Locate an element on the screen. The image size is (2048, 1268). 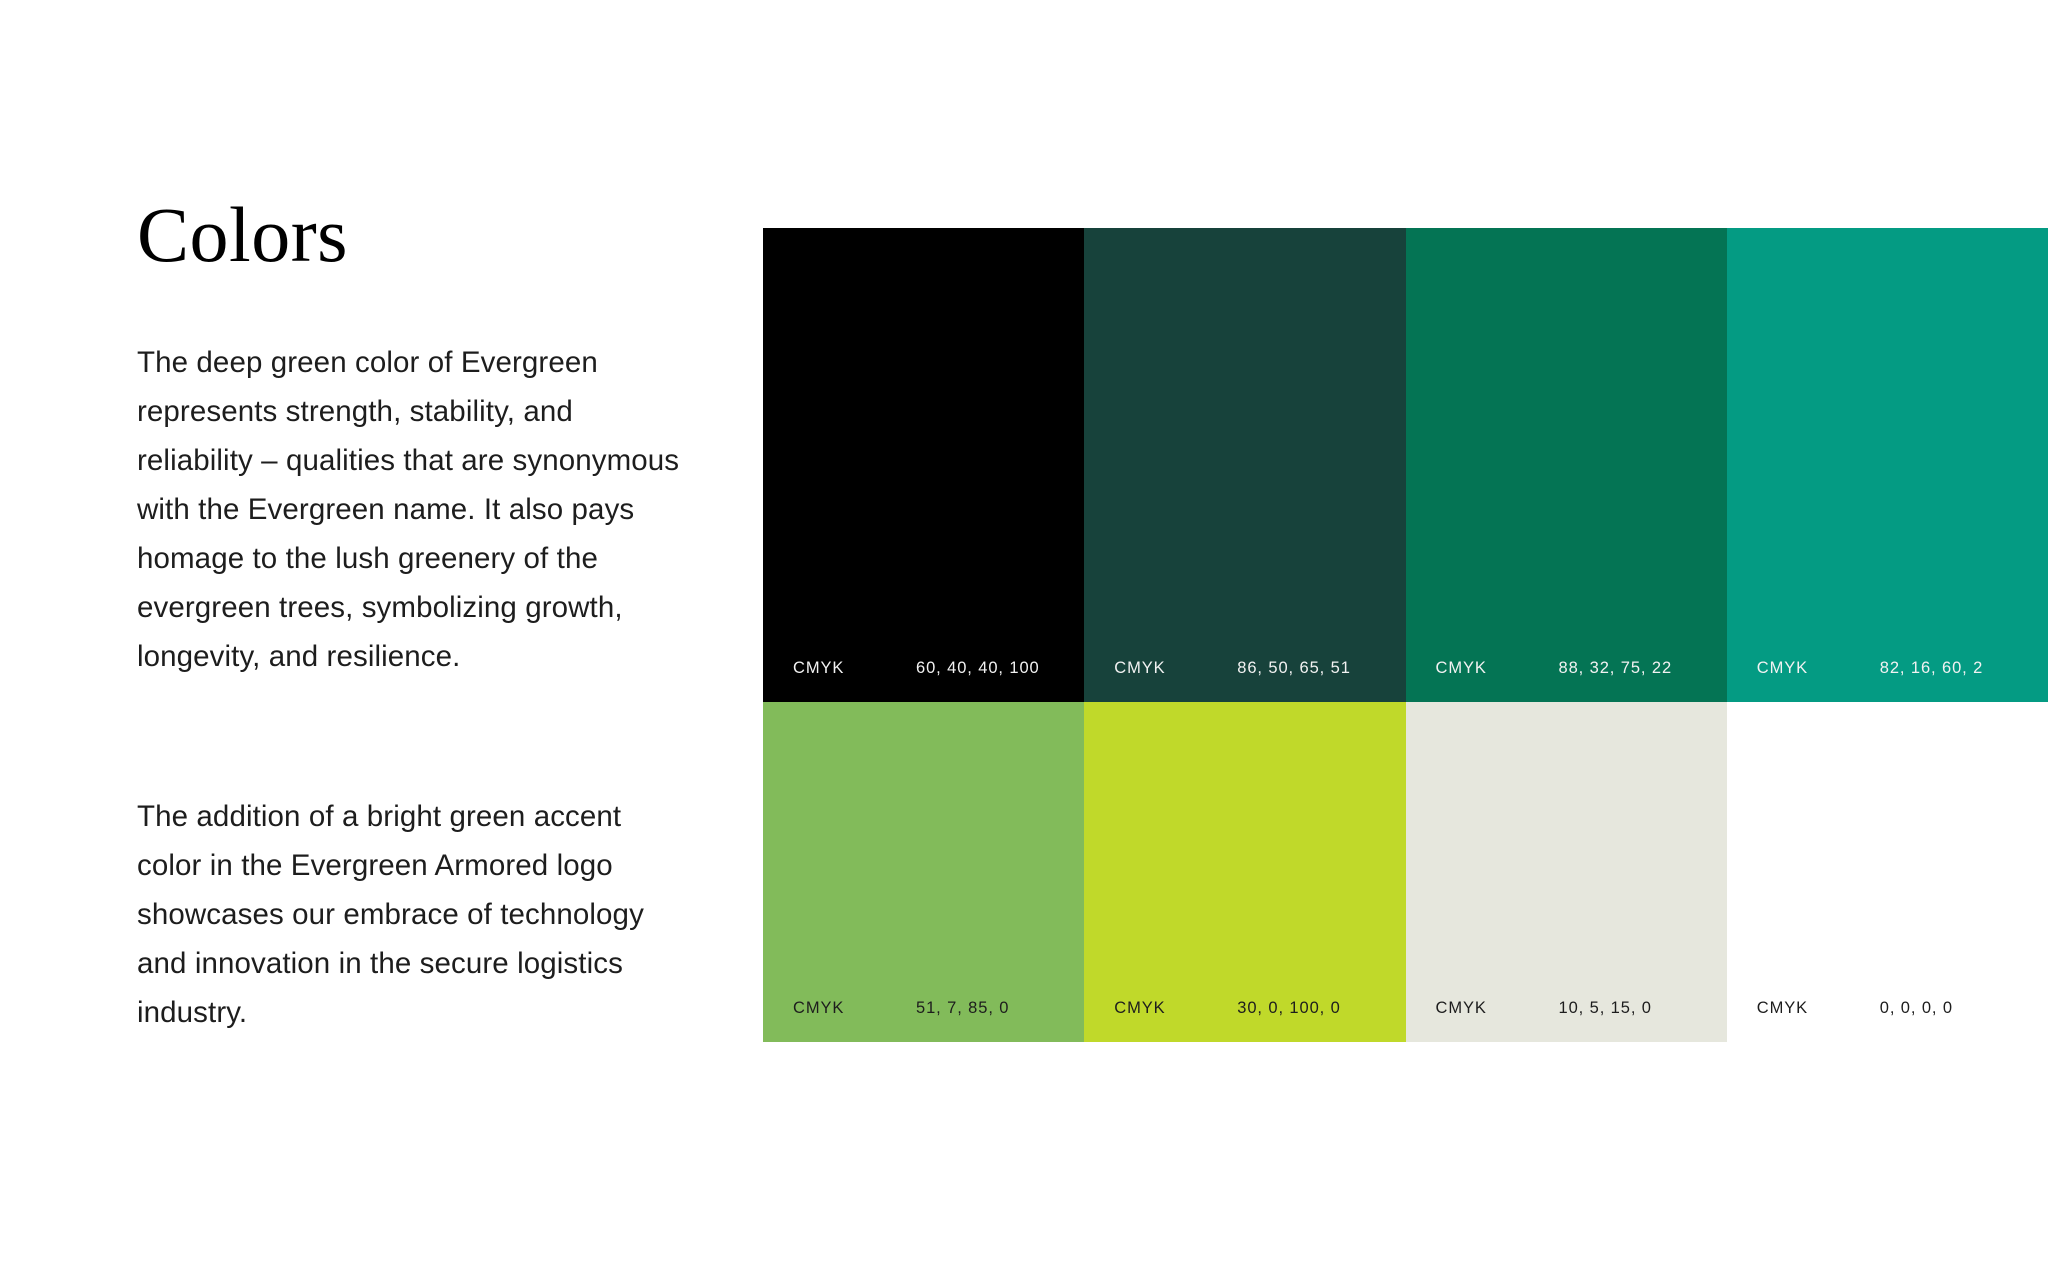
swatch-meta: CMYK 30, 0, 100, 0 is located at coordinates (1254, 1008).